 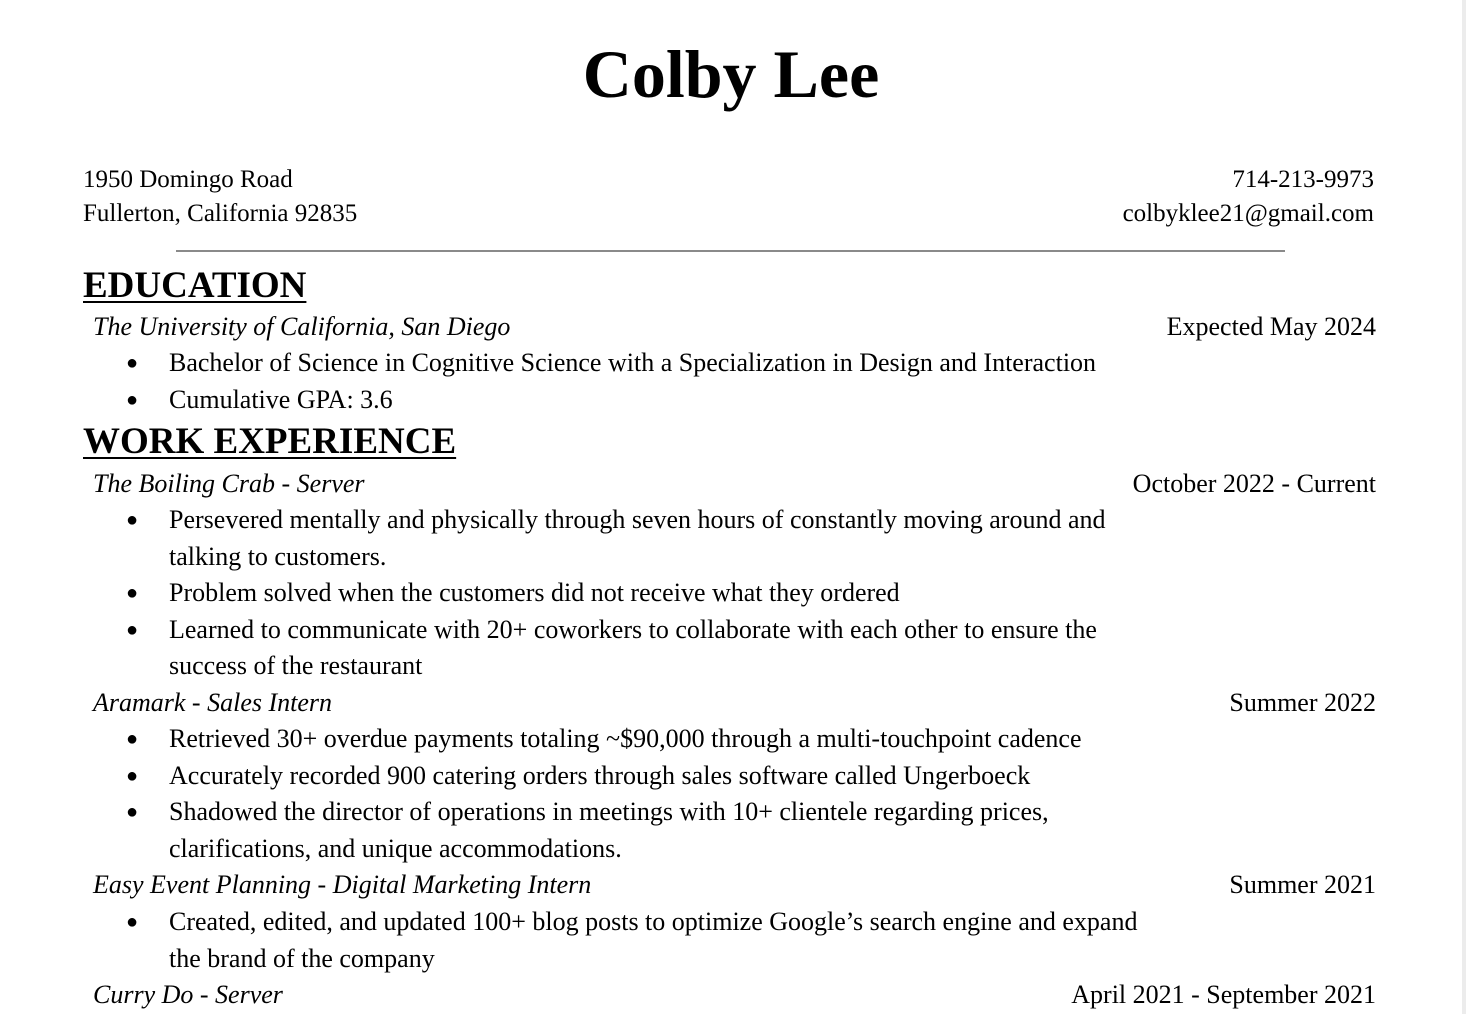 What do you see at coordinates (701, 400) in the screenshot?
I see `list-item: ● Cumulative GPA: 3.6` at bounding box center [701, 400].